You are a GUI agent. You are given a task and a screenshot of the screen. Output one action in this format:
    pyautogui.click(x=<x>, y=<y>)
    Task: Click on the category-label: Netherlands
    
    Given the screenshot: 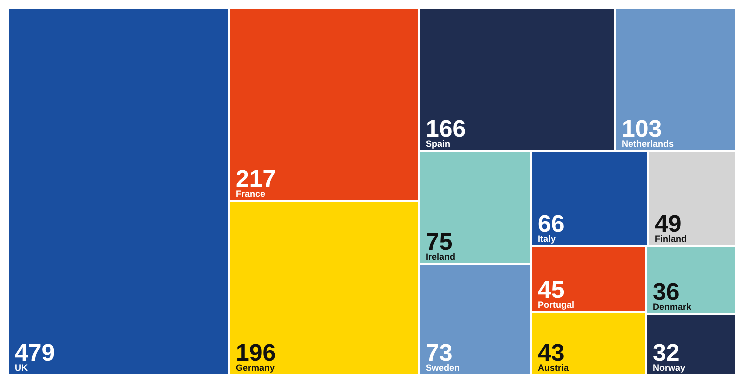 What is the action you would take?
    pyautogui.click(x=648, y=144)
    